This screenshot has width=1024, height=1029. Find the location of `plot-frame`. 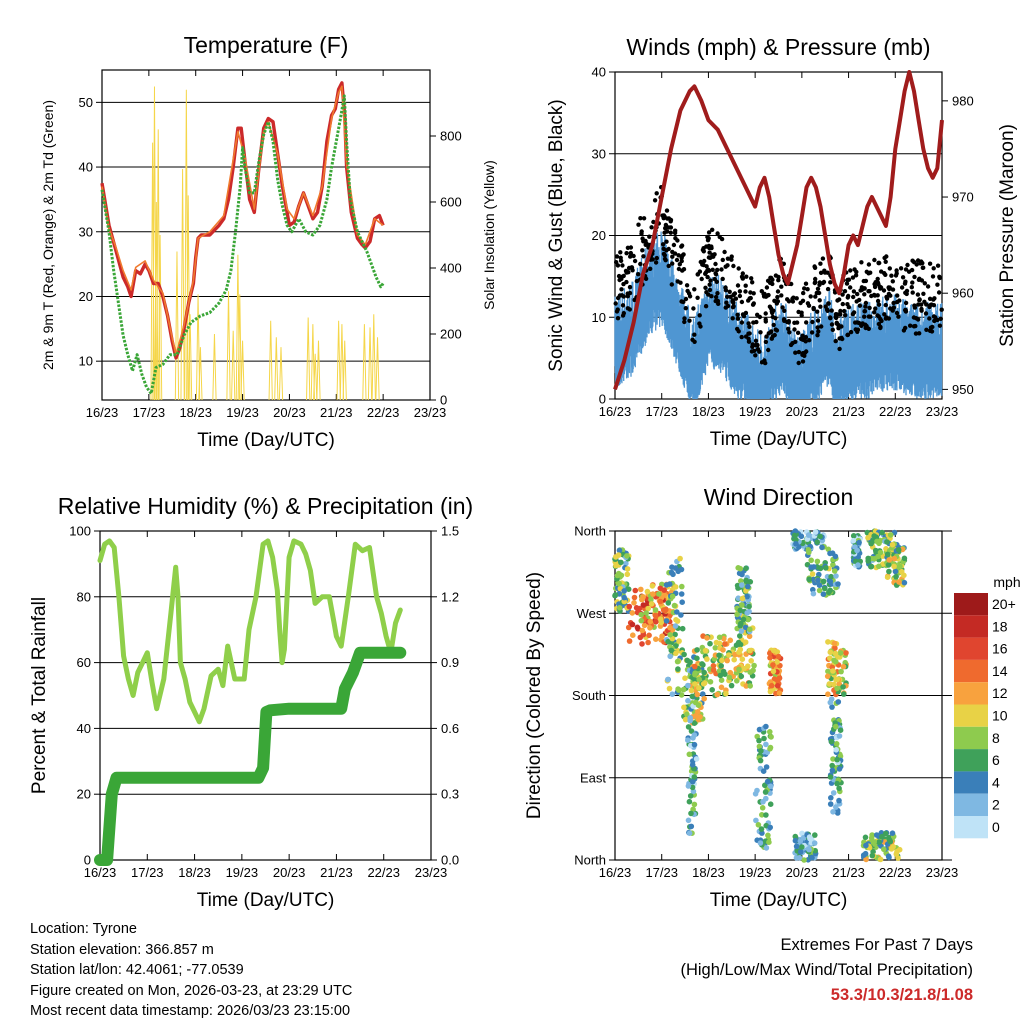

plot-frame is located at coordinates (265, 695).